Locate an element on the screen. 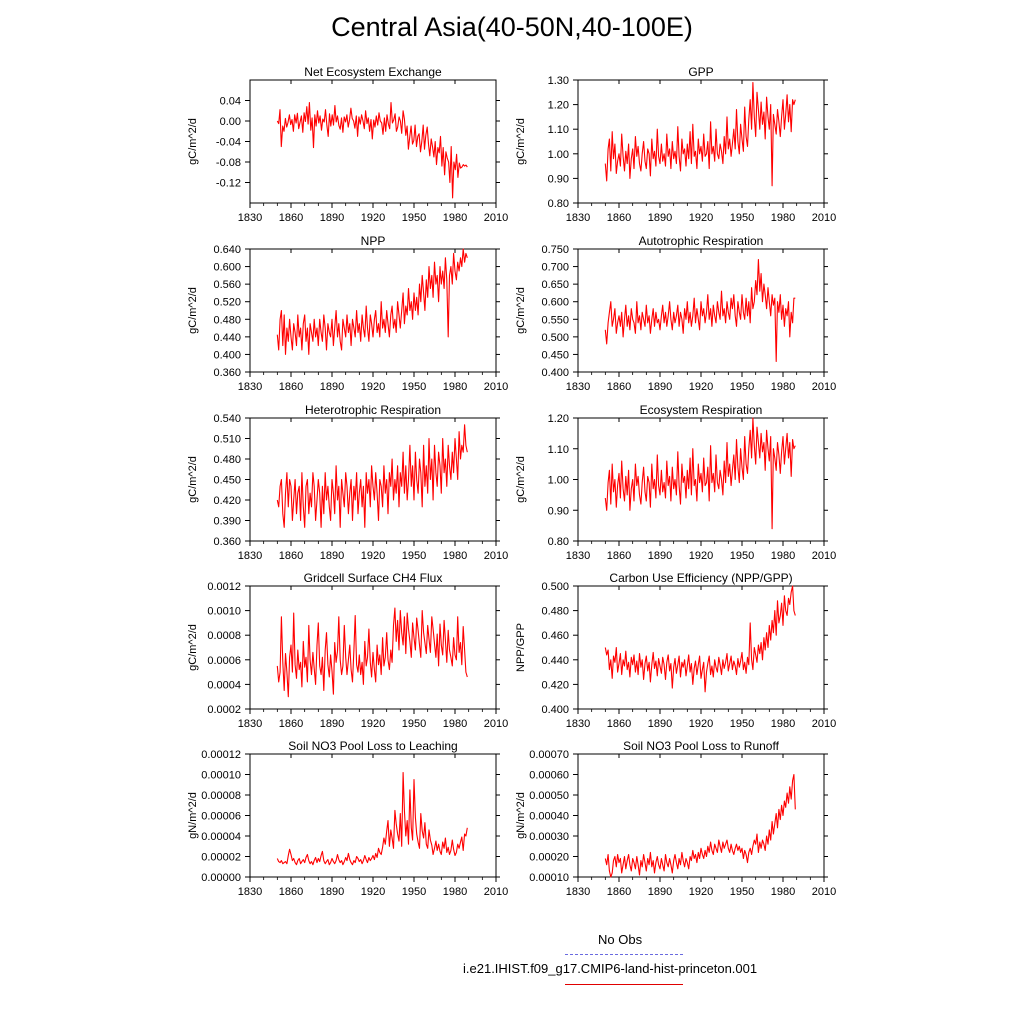 The width and height of the screenshot is (1024, 1024). page-title: Central Asia(40-50N,40-100E) is located at coordinates (512, 27).